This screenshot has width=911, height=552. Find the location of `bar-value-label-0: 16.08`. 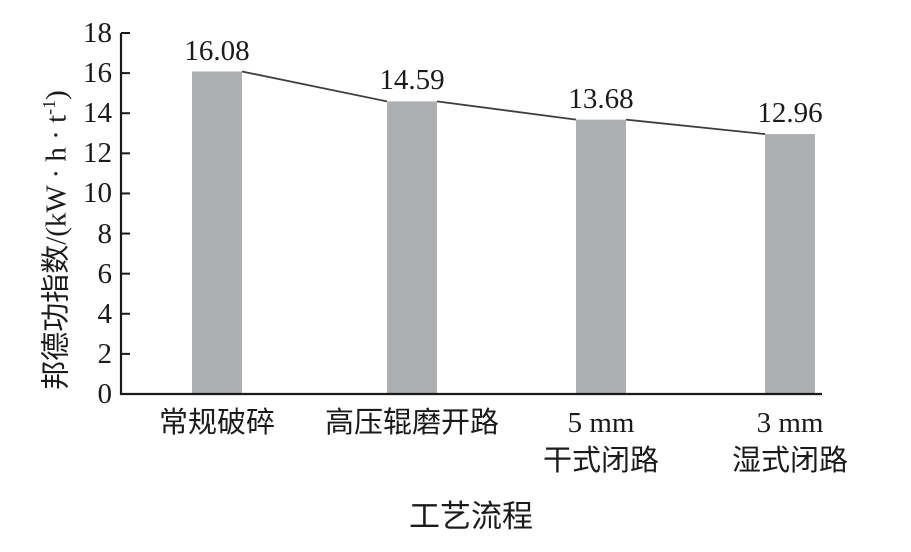

bar-value-label-0: 16.08 is located at coordinates (217, 50).